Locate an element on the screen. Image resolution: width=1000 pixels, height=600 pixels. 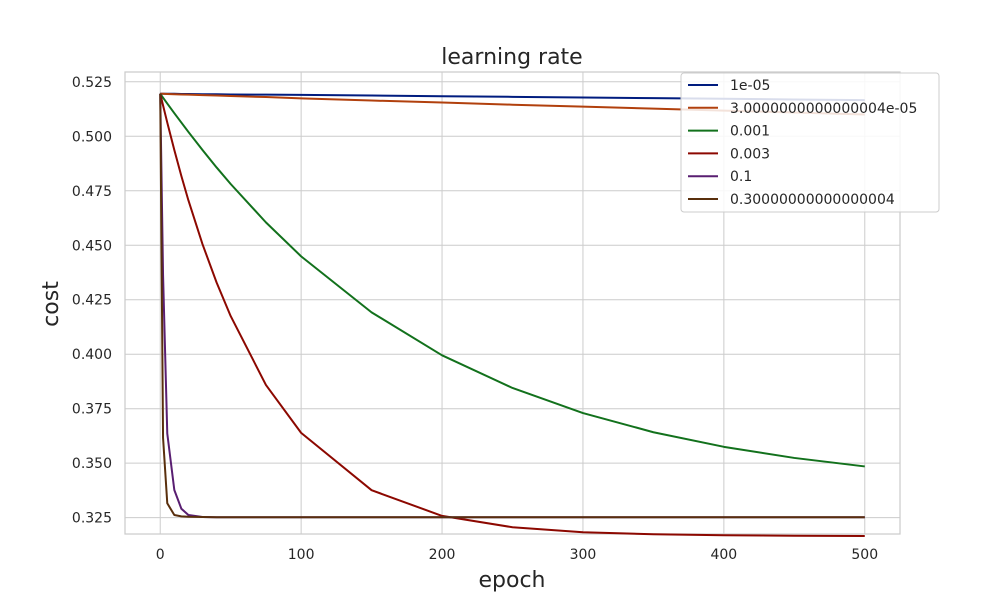
chart-title: learning rate is located at coordinates (511, 57).